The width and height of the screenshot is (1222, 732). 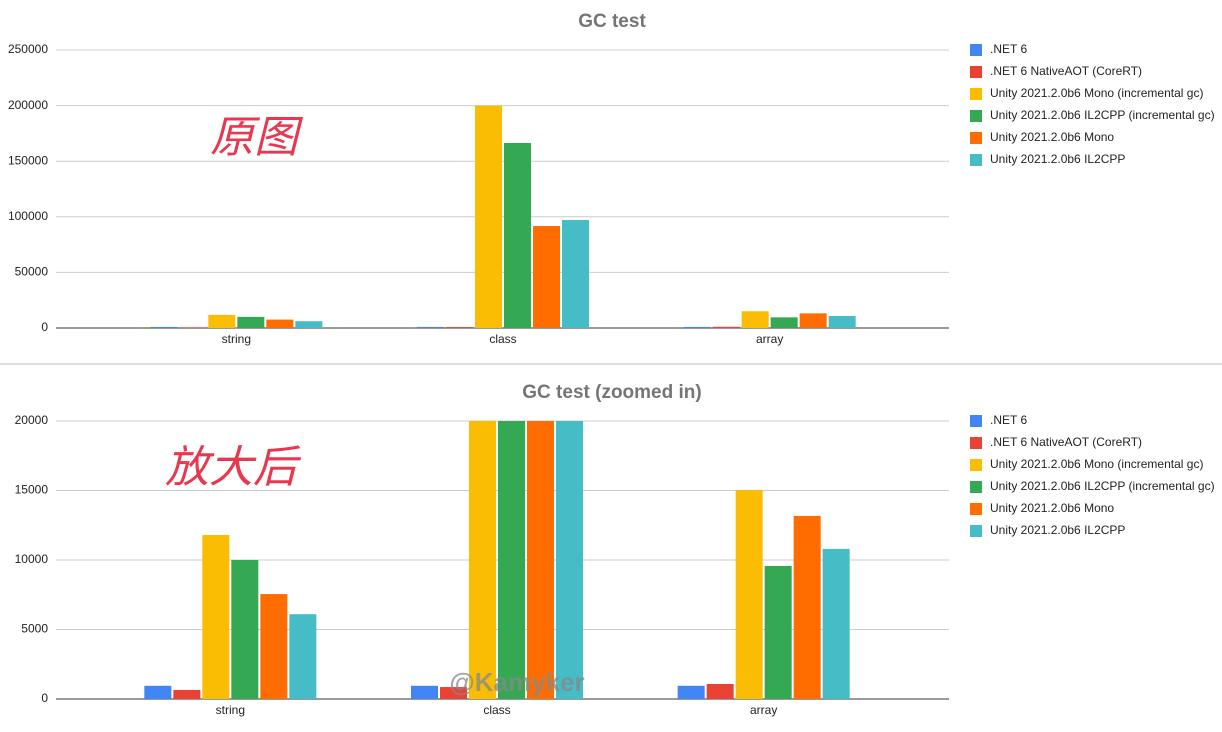 What do you see at coordinates (257, 137) in the screenshot?
I see `annotation: 原图` at bounding box center [257, 137].